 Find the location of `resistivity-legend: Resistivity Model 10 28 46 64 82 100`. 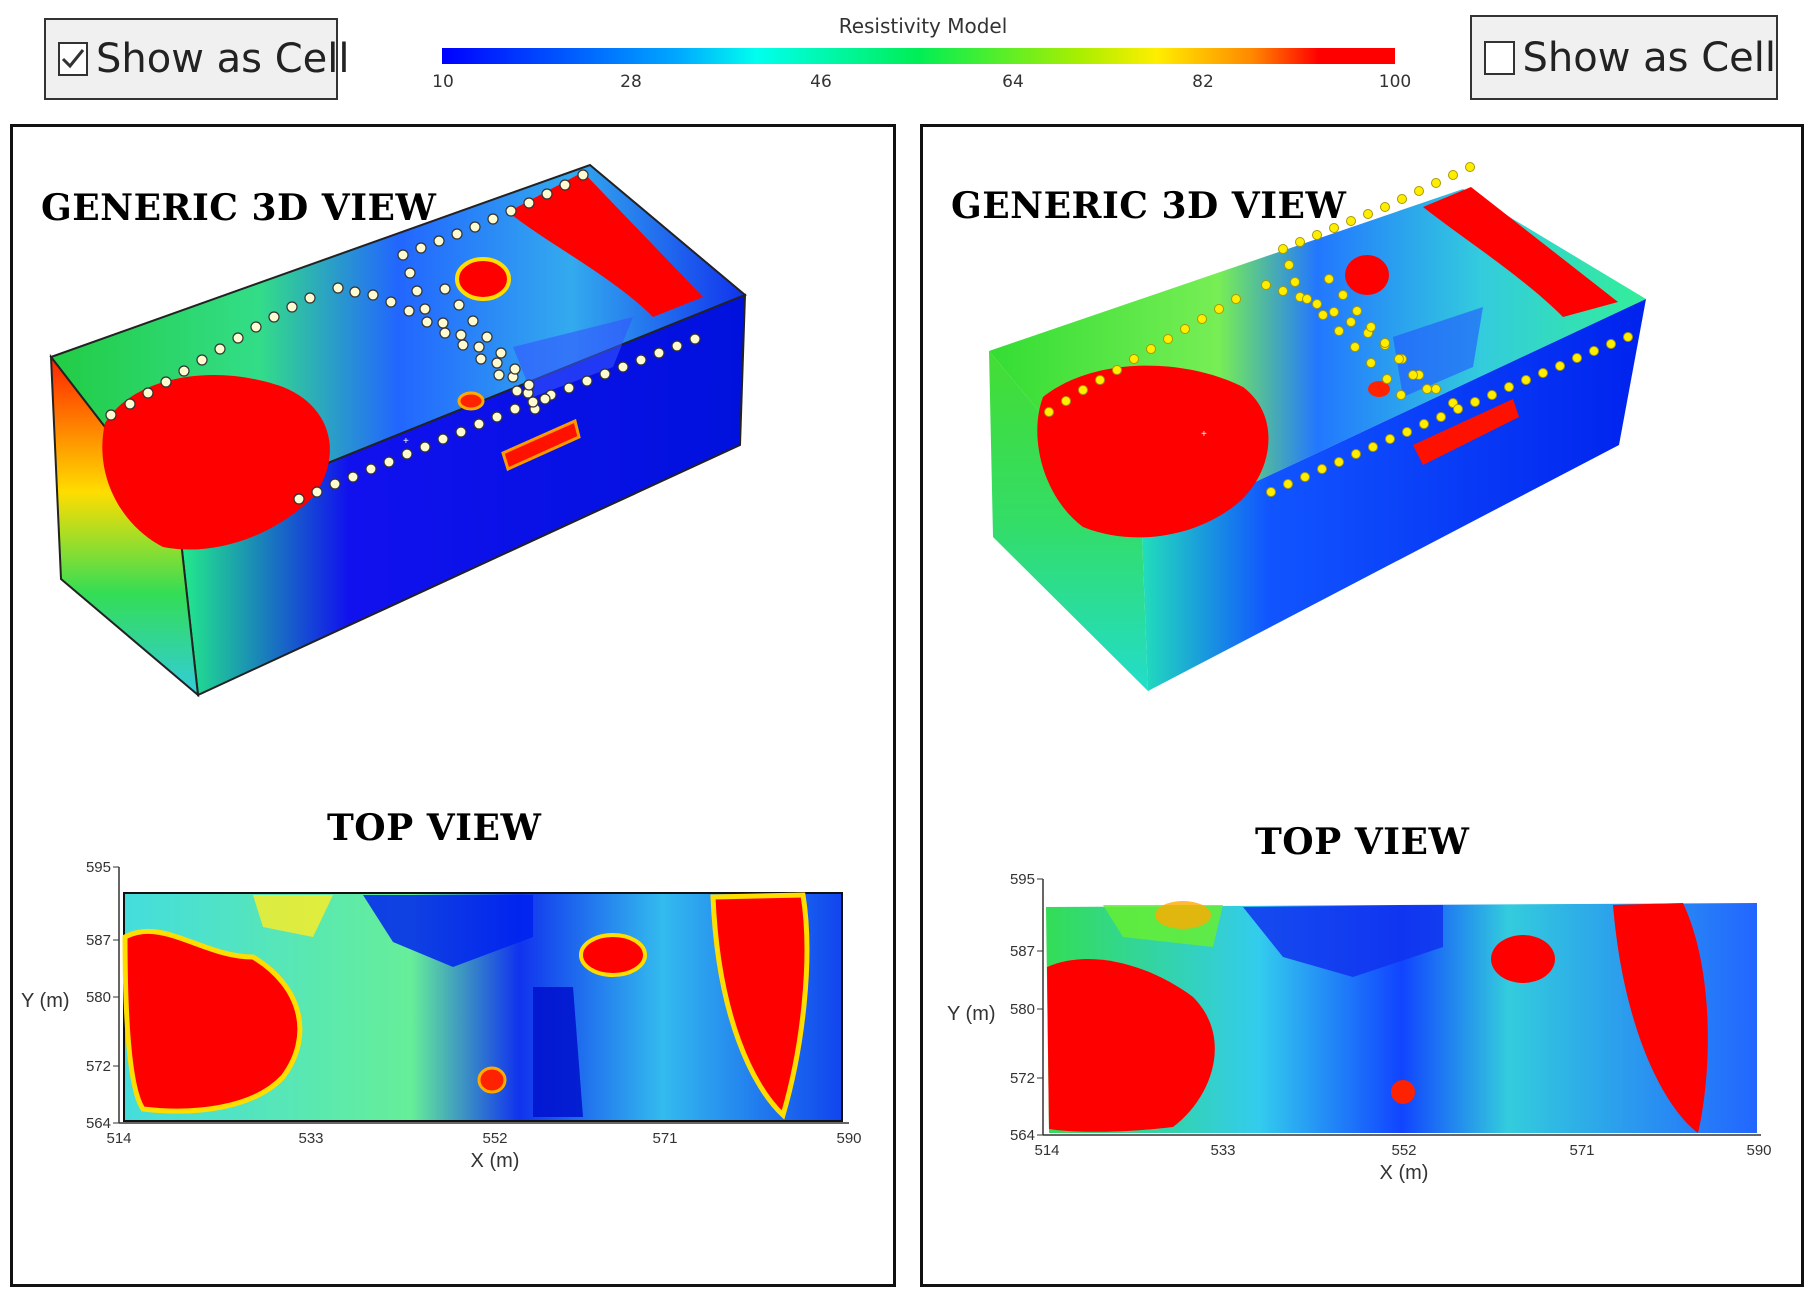

resistivity-legend: Resistivity Model 10 28 46 64 82 100 is located at coordinates (921, 58).